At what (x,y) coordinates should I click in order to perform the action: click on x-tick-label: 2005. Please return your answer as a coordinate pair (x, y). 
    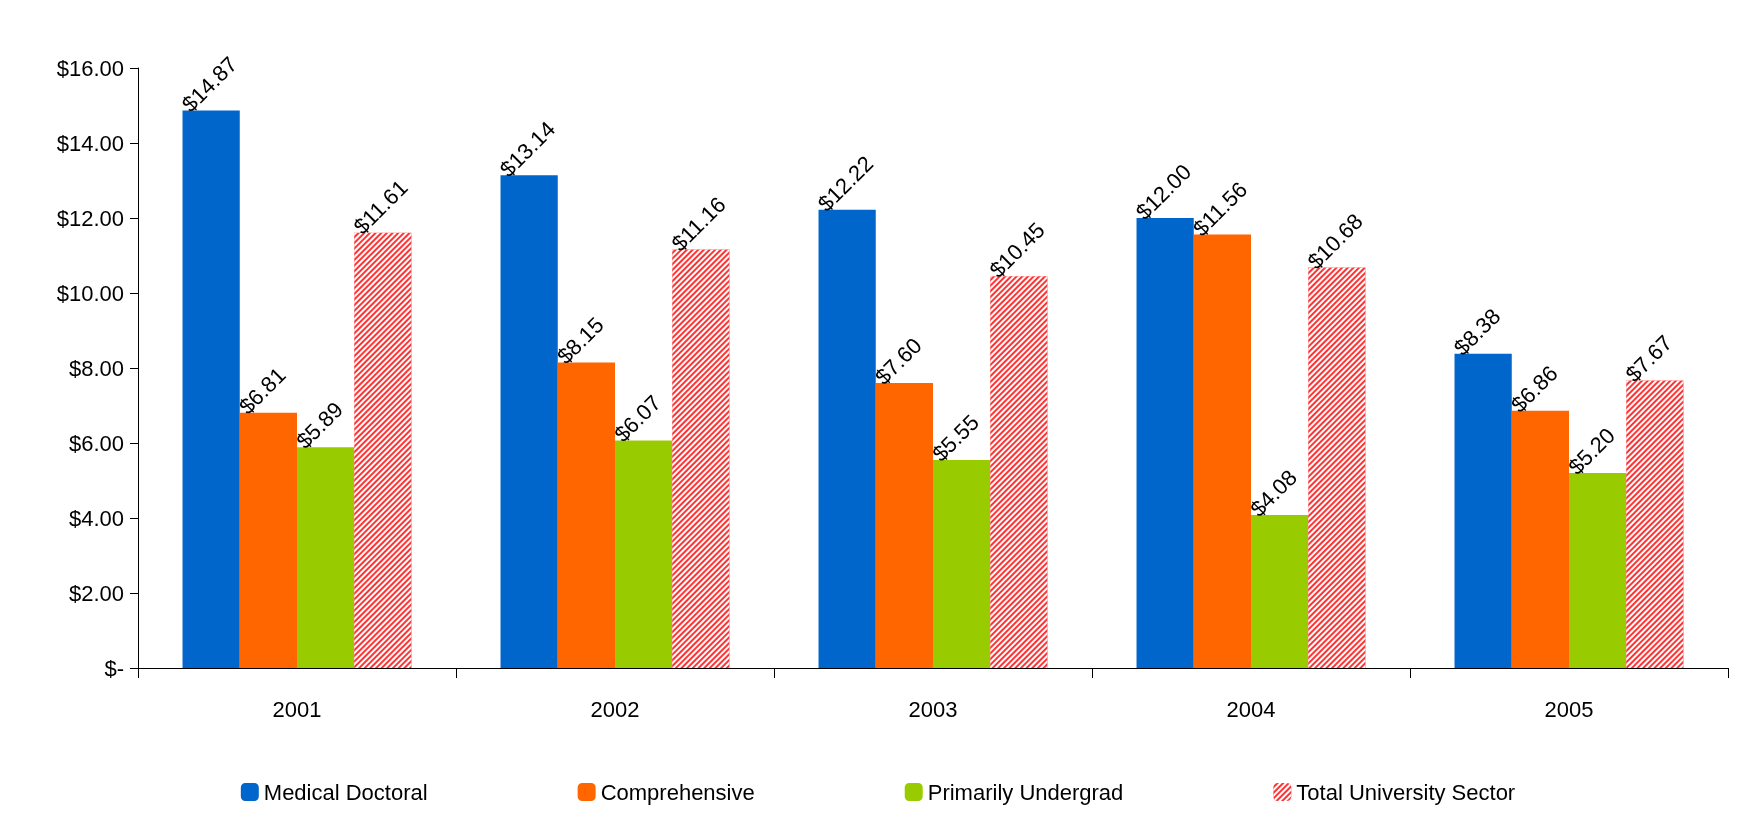
    Looking at the image, I should click on (1569, 709).